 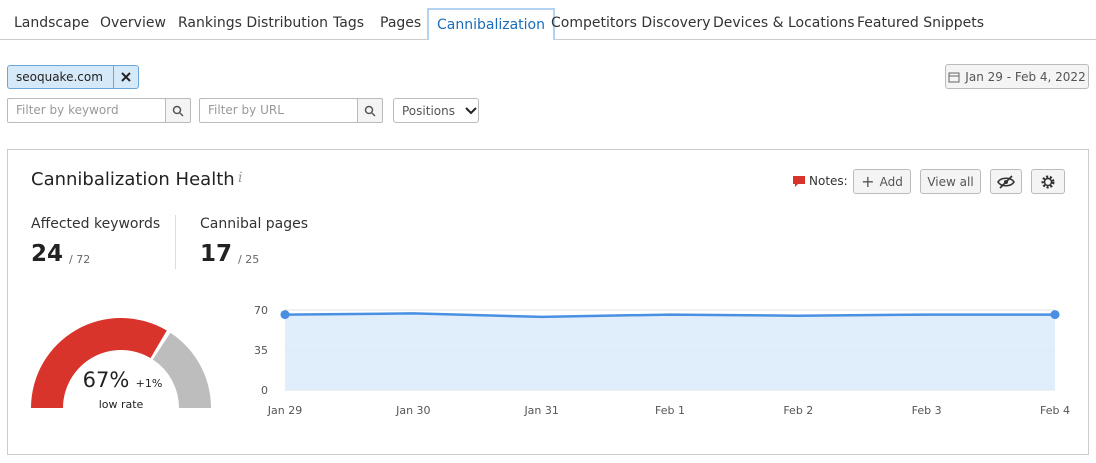 I want to click on gauge-caption: low rate, so click(x=121, y=404).